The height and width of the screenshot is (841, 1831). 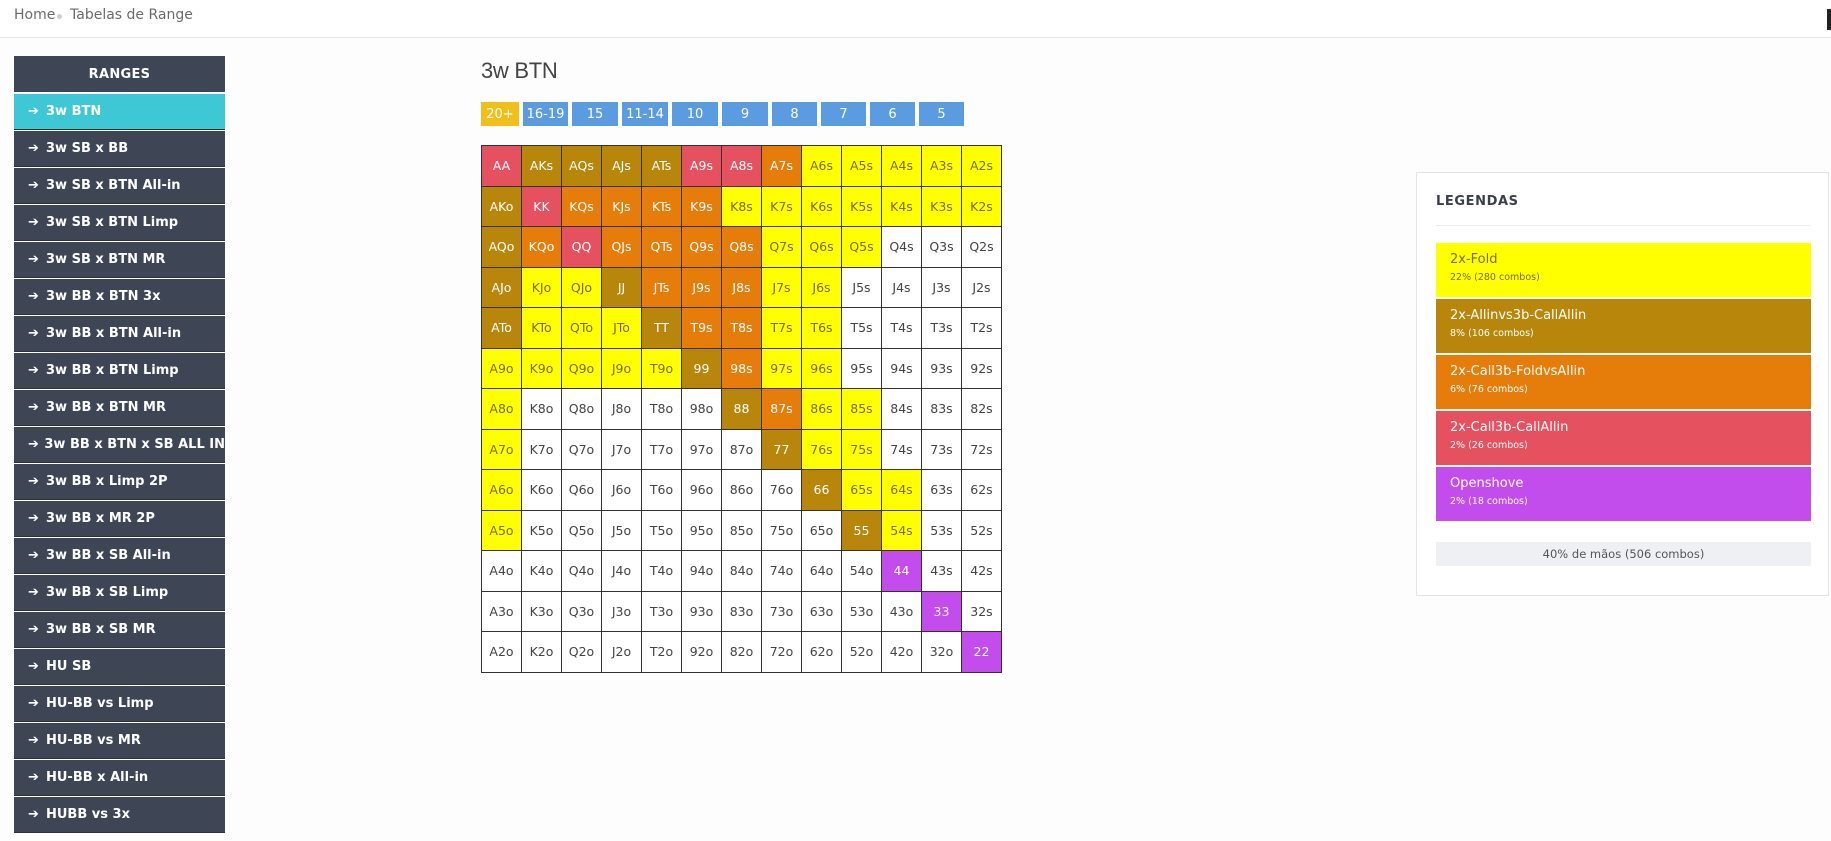 I want to click on hand-cell-J6o: J6o, so click(x=622, y=490).